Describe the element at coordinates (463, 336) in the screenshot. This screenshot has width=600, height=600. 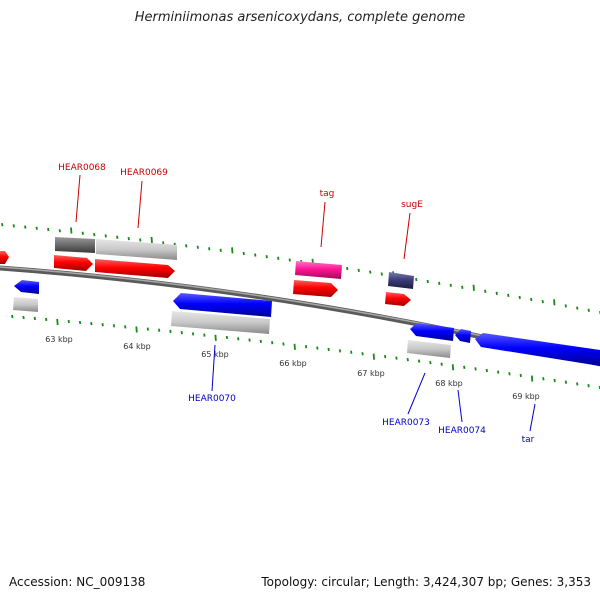
I see `gene-arrow-hear0074` at that location.